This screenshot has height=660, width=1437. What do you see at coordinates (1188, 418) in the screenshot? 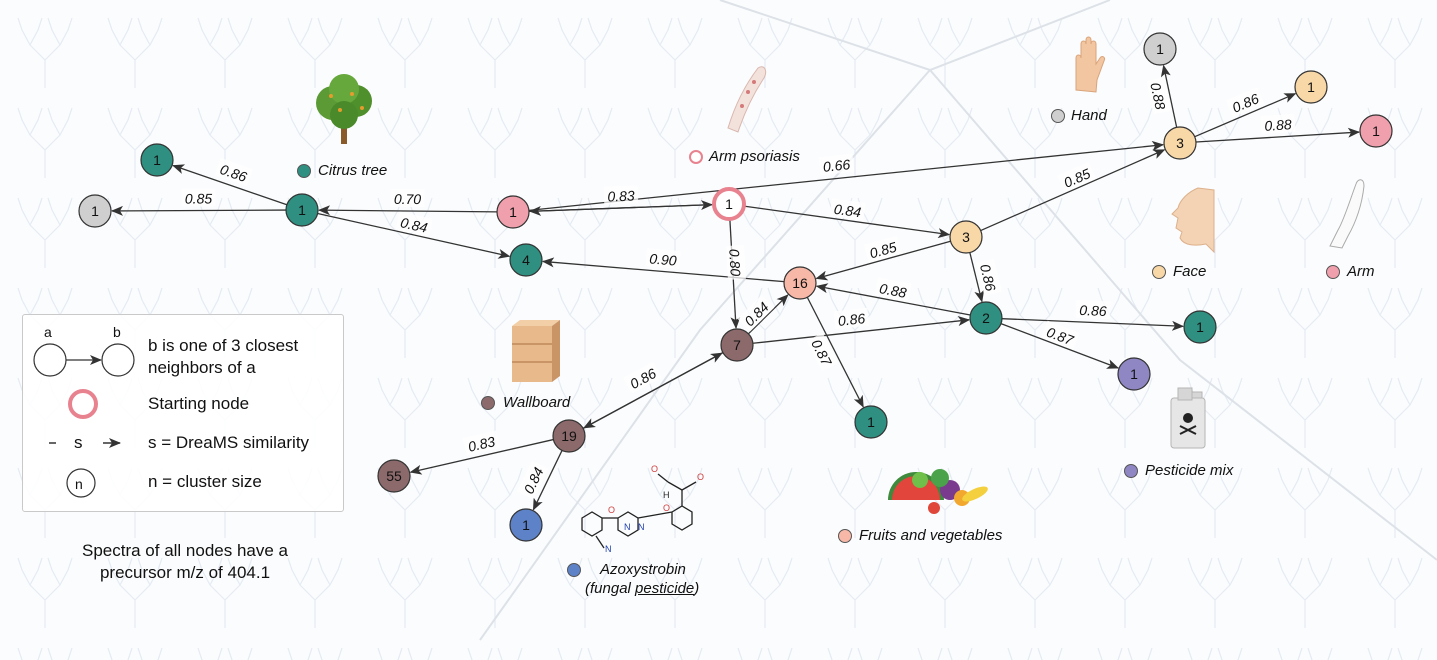
I see `pesticide-bottle-icon` at bounding box center [1188, 418].